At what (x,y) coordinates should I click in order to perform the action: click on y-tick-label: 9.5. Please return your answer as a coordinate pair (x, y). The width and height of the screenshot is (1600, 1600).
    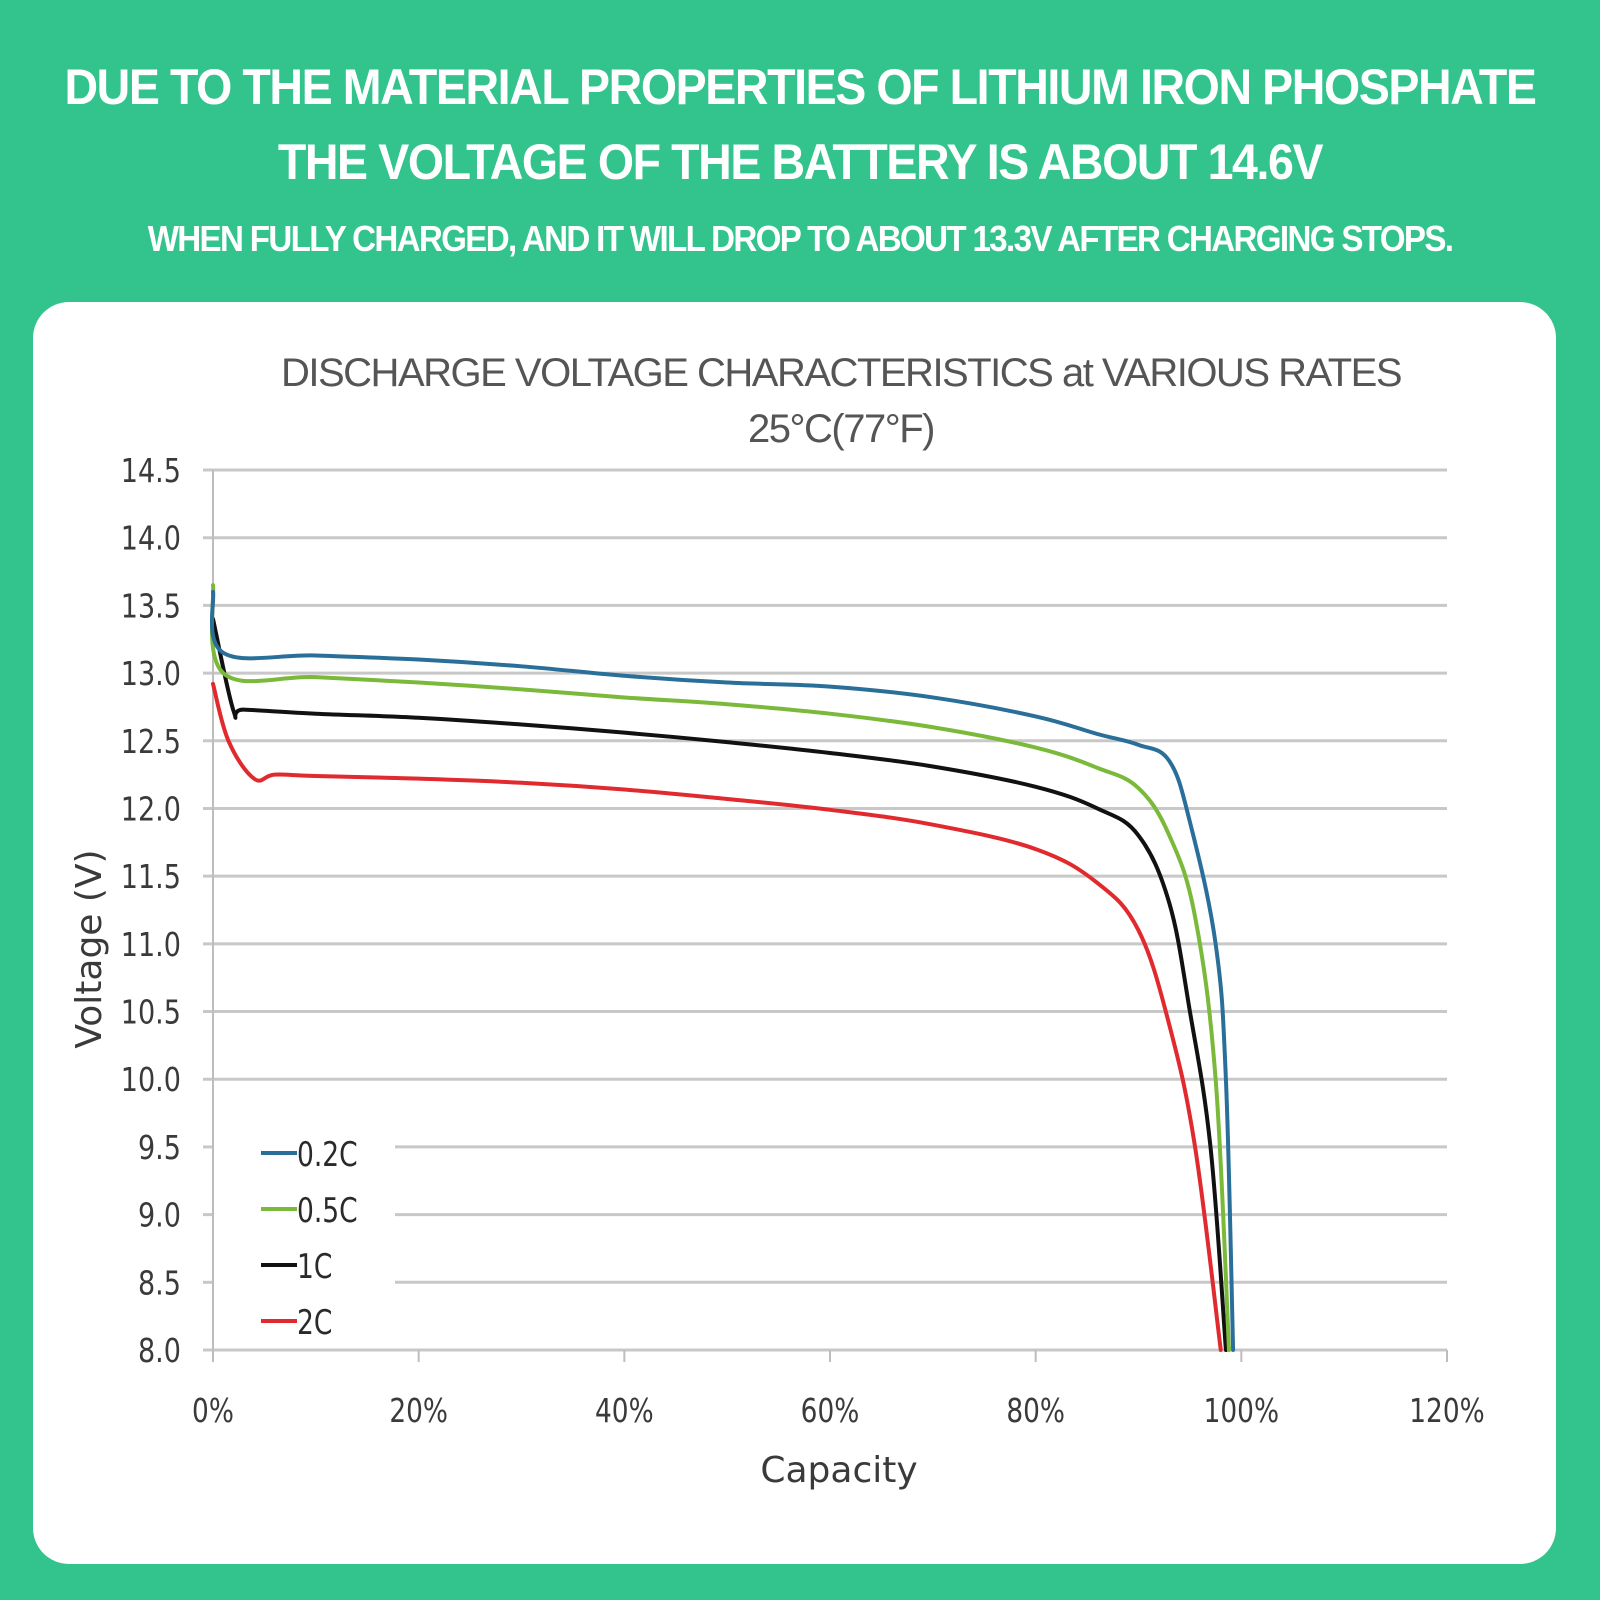
    Looking at the image, I should click on (159, 1148).